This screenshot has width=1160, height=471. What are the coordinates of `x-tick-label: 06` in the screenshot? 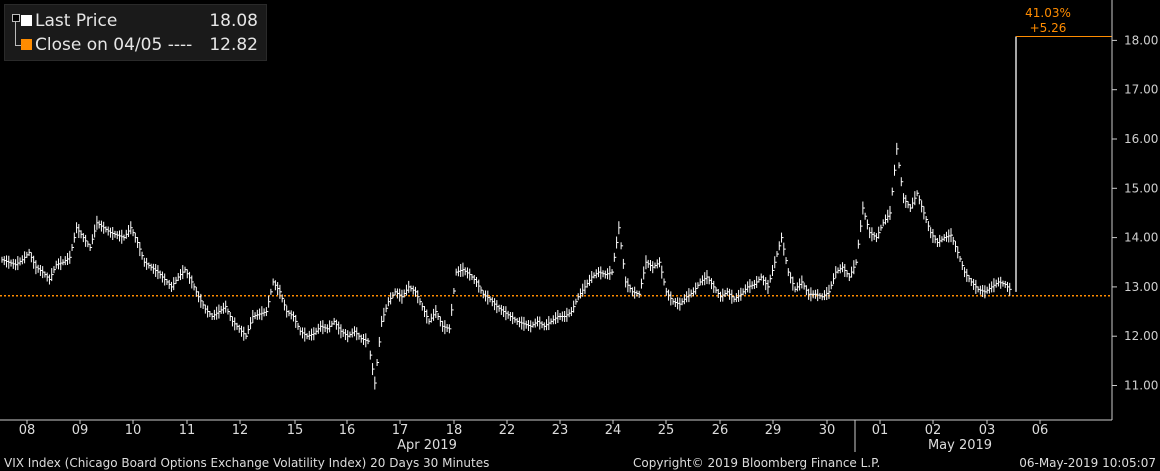 It's located at (1040, 430).